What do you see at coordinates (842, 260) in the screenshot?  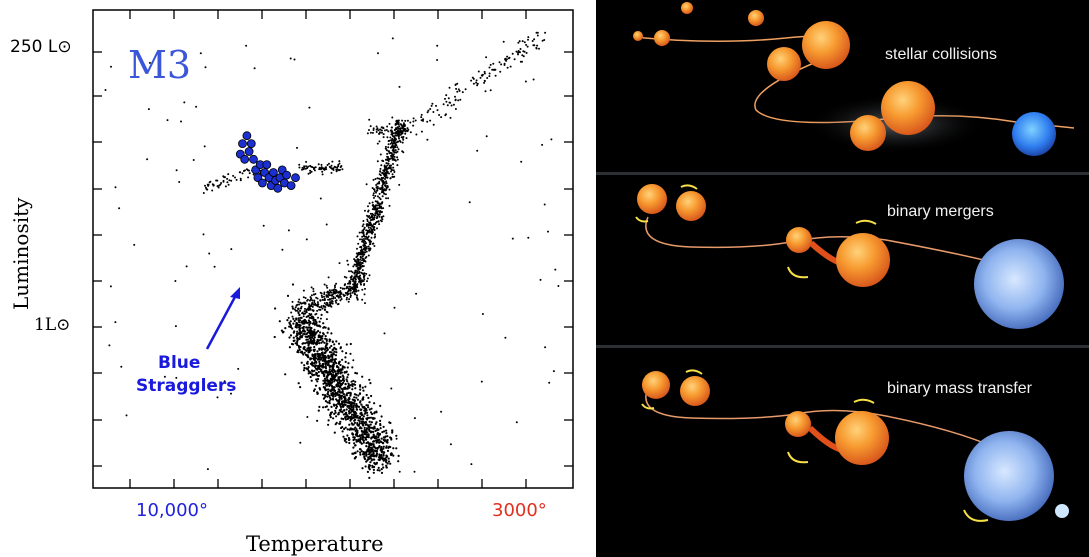 I see `panel-binary-mergers: binary mergers` at bounding box center [842, 260].